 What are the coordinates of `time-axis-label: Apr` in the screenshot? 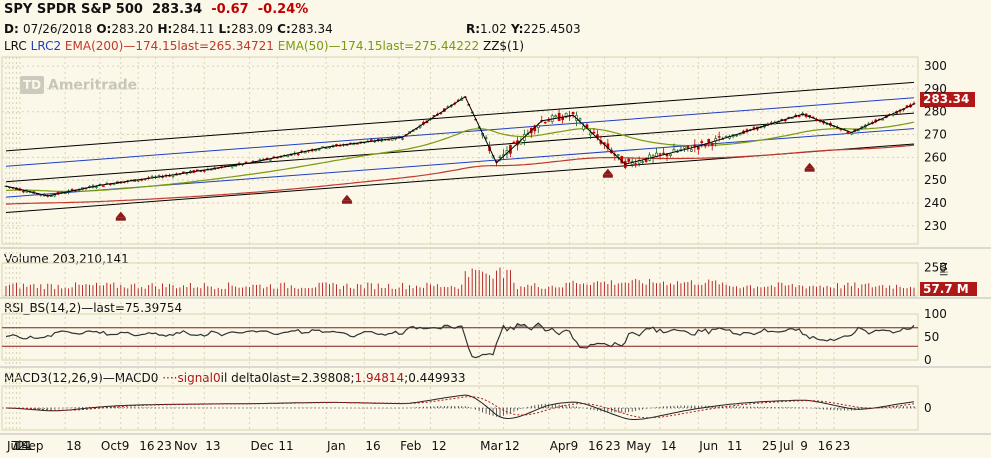 It's located at (560, 446).